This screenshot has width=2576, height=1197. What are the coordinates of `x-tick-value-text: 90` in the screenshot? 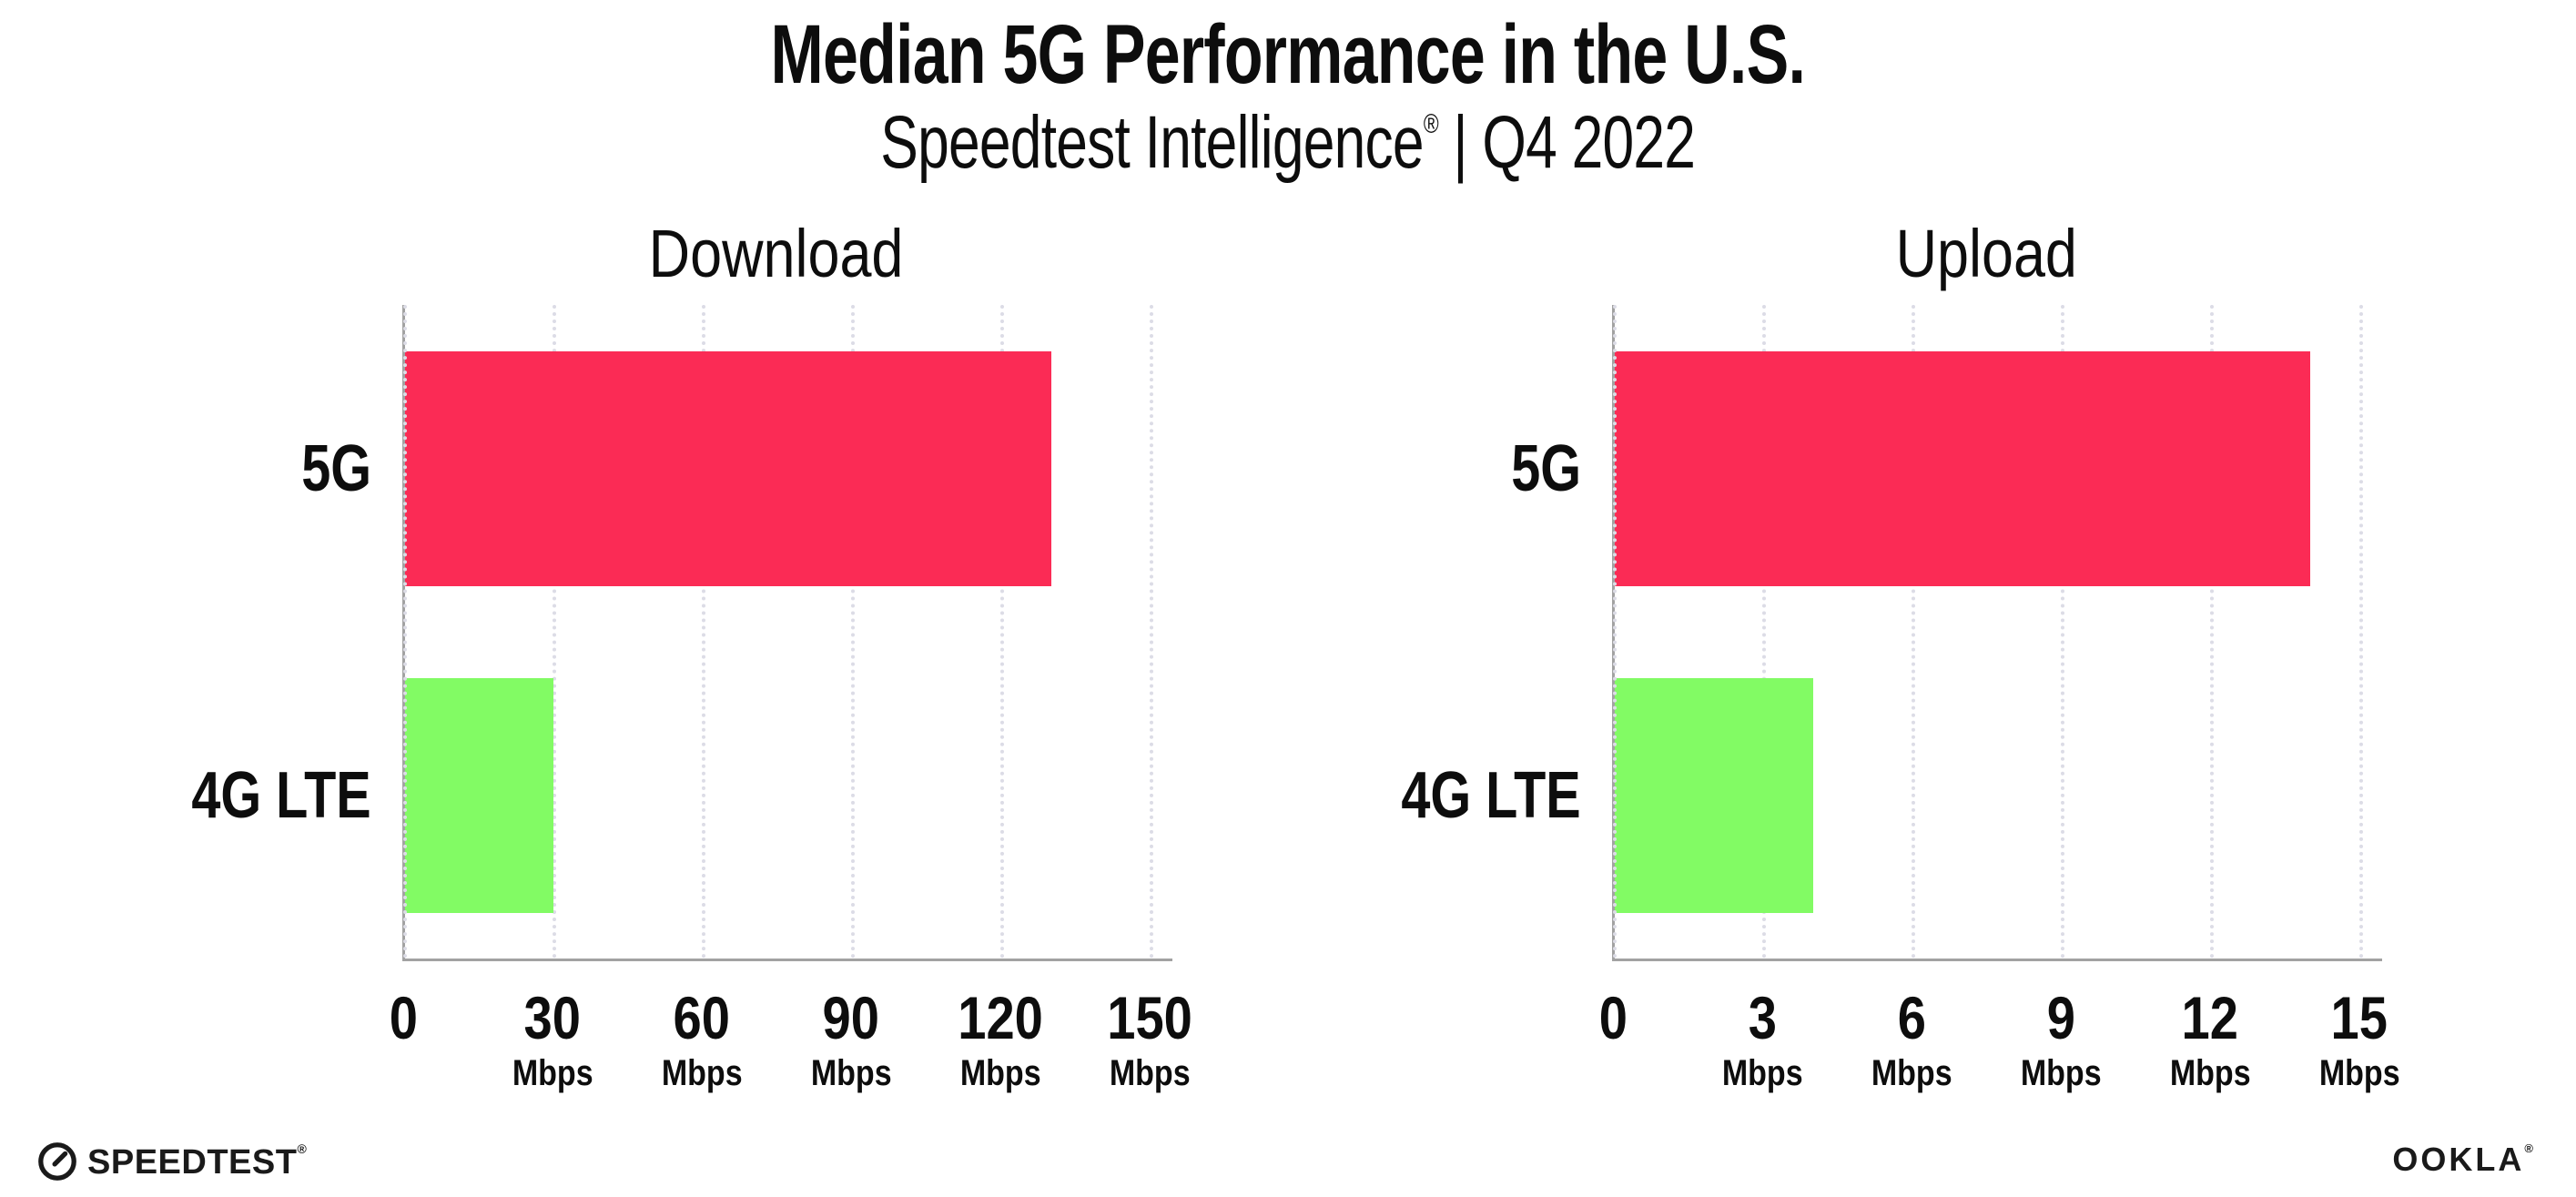 It's located at (851, 1018).